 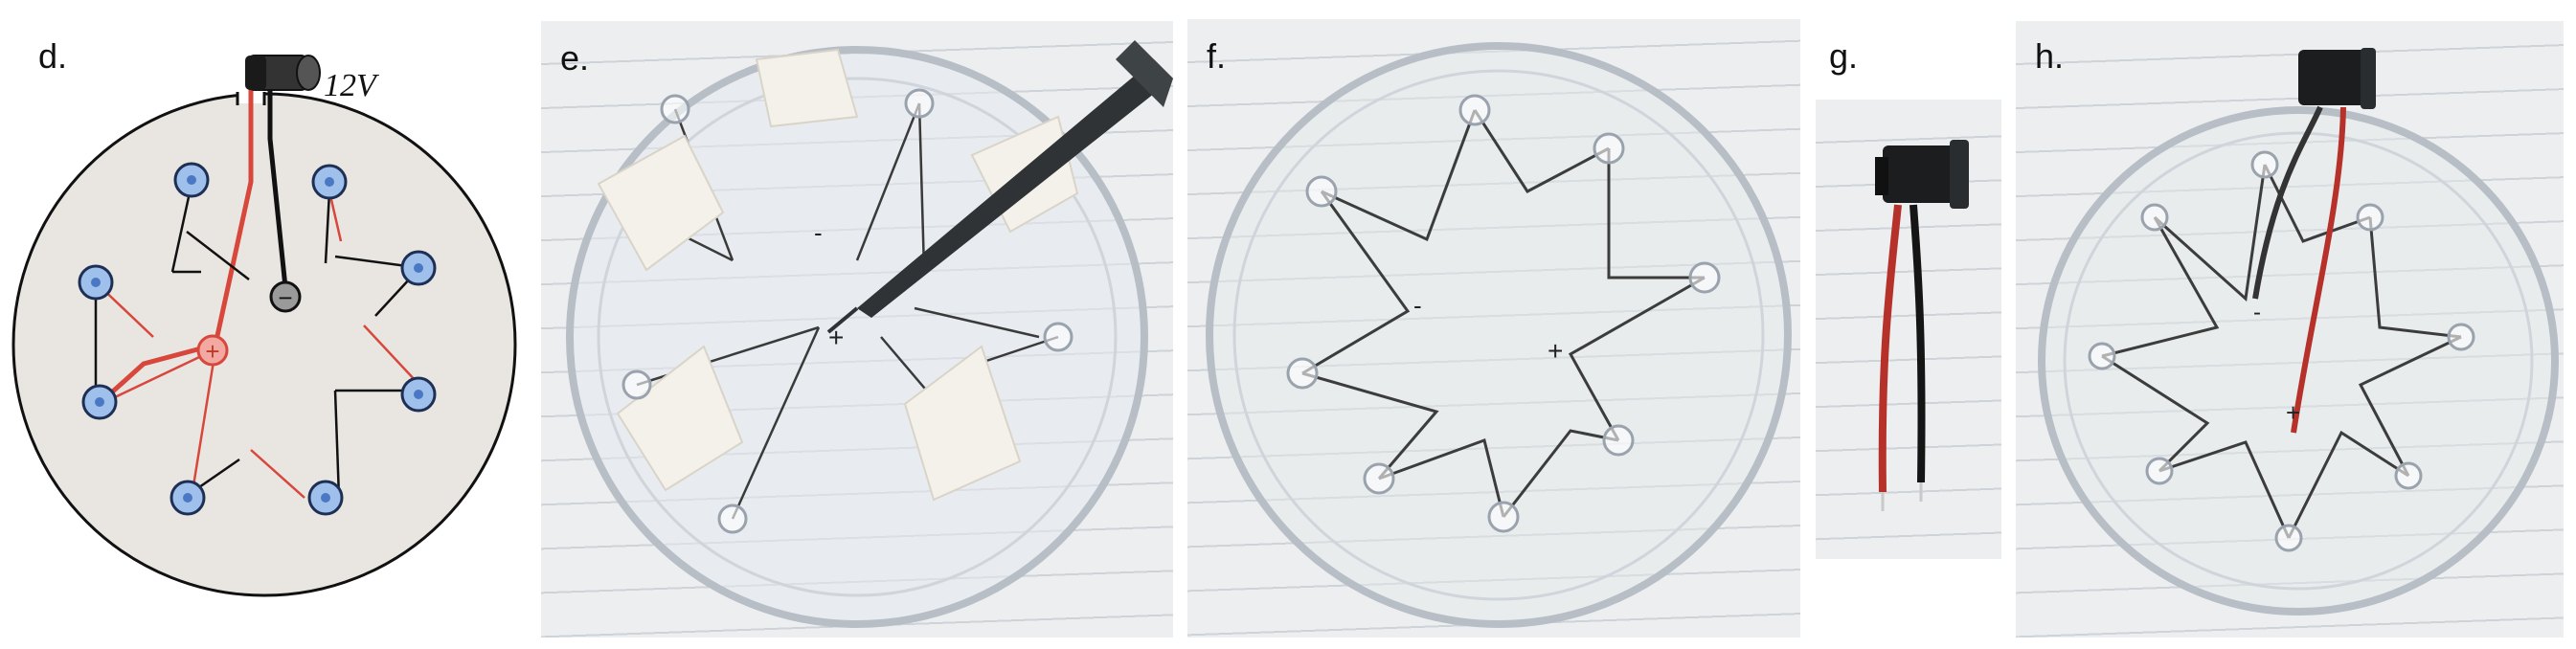 What do you see at coordinates (352, 85) in the screenshot?
I see `voltage-label: 12V` at bounding box center [352, 85].